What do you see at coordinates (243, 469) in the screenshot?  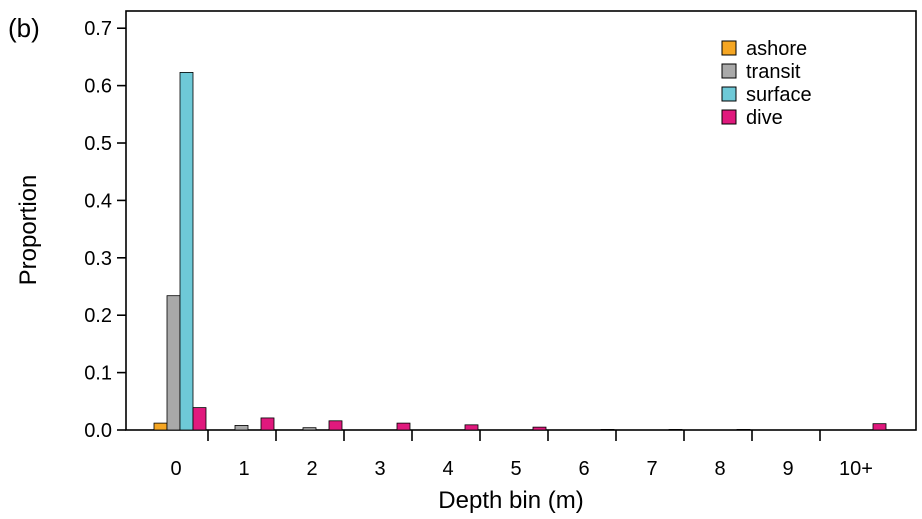 I see `x-tick-label: 1` at bounding box center [243, 469].